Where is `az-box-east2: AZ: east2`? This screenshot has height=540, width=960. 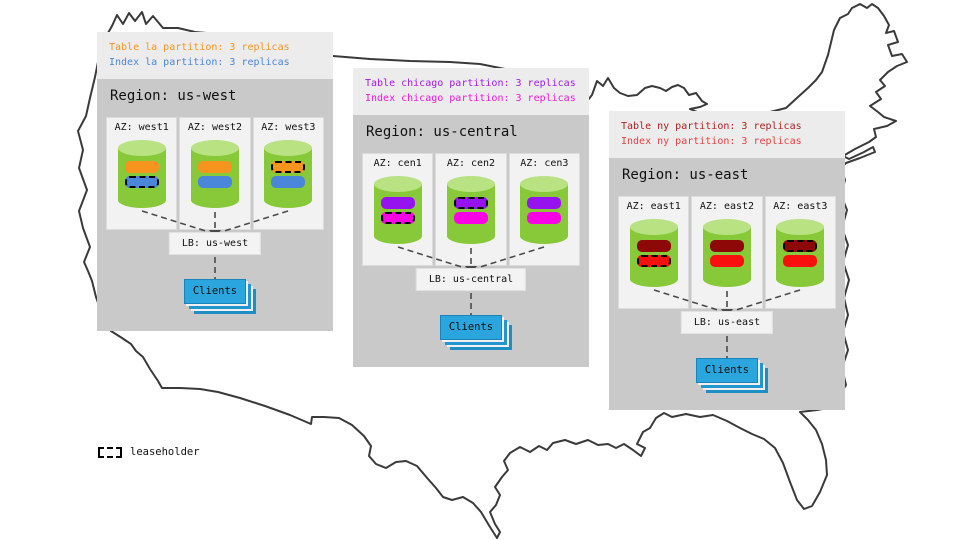 az-box-east2: AZ: east2 is located at coordinates (727, 252).